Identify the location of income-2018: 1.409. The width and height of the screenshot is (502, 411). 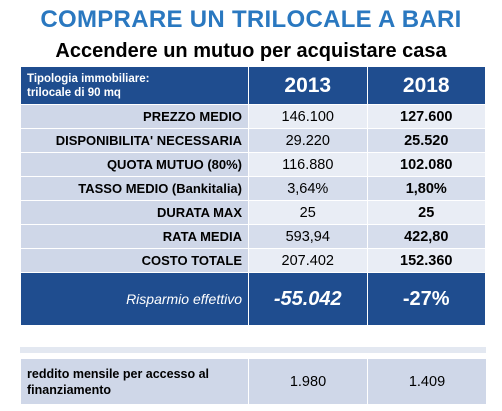
(427, 381).